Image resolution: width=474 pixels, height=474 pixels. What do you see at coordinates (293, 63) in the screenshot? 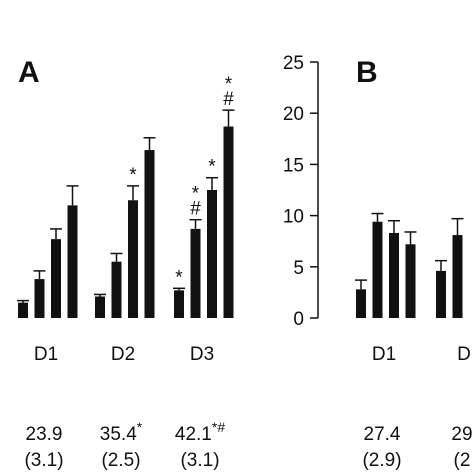
I see `y-tick-label: 25` at bounding box center [293, 63].